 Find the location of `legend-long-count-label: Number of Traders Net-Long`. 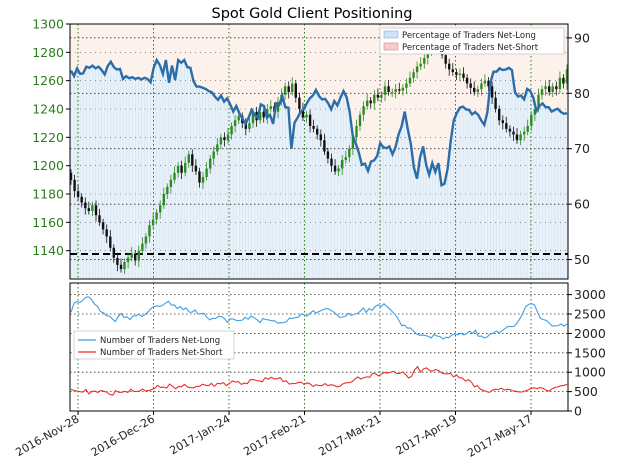

legend-long-count-label: Number of Traders Net-Long is located at coordinates (160, 341).